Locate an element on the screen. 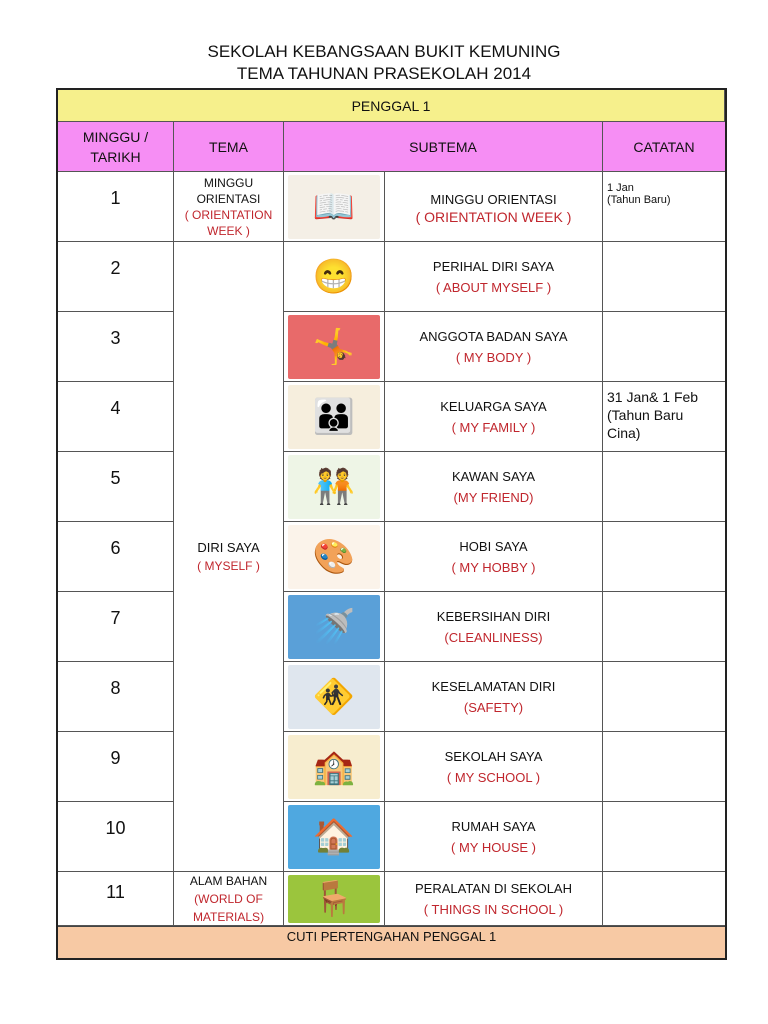  subtheme-cell: PERIHAL DIRI SAYA ( ABOUT MYSELF ) is located at coordinates (494, 277).